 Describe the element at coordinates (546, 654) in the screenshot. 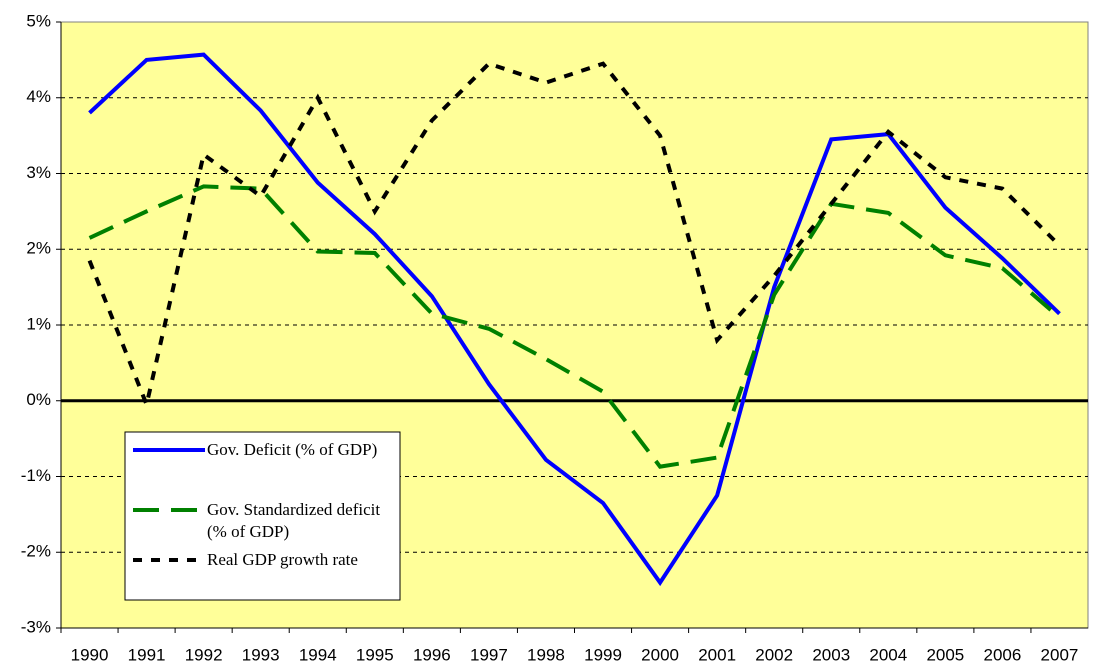

I see `x-tick-label: 1998` at that location.